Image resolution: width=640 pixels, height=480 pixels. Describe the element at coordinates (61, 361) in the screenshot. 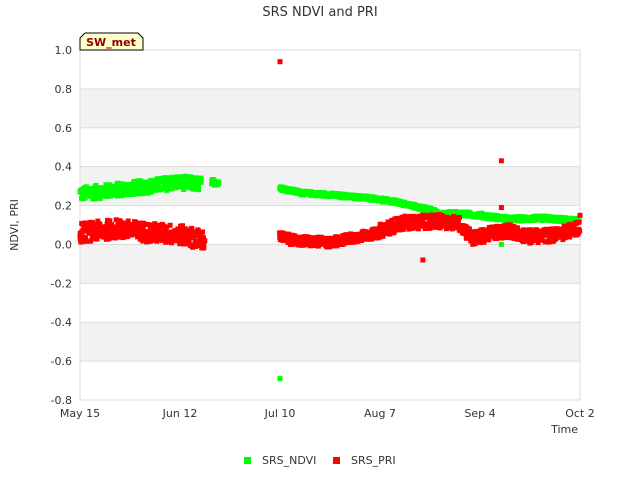

I see `y-tick-label: -0.6` at that location.